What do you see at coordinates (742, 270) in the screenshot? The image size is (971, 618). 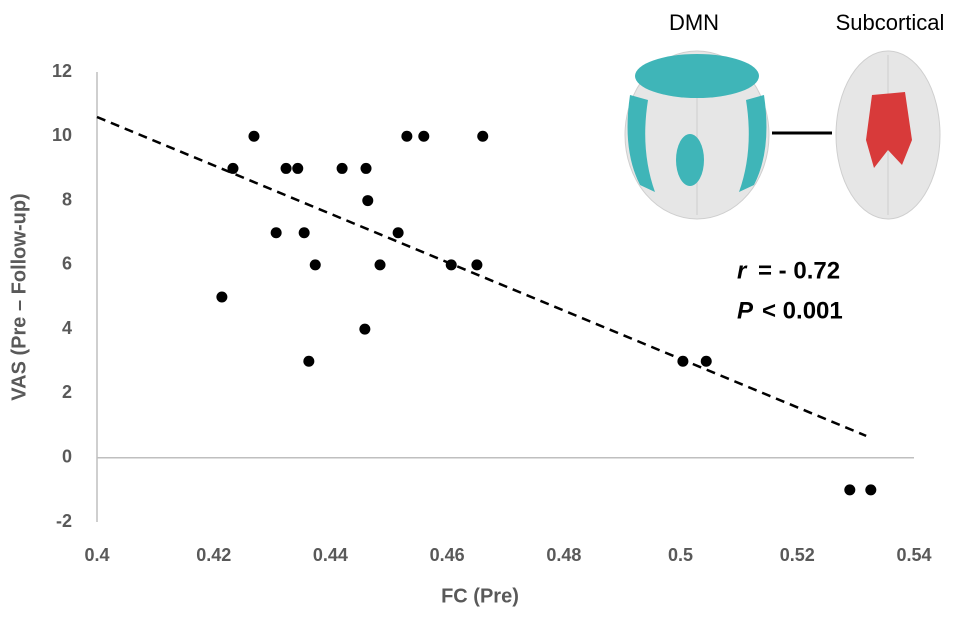 I see `annotation-symbol: r` at bounding box center [742, 270].